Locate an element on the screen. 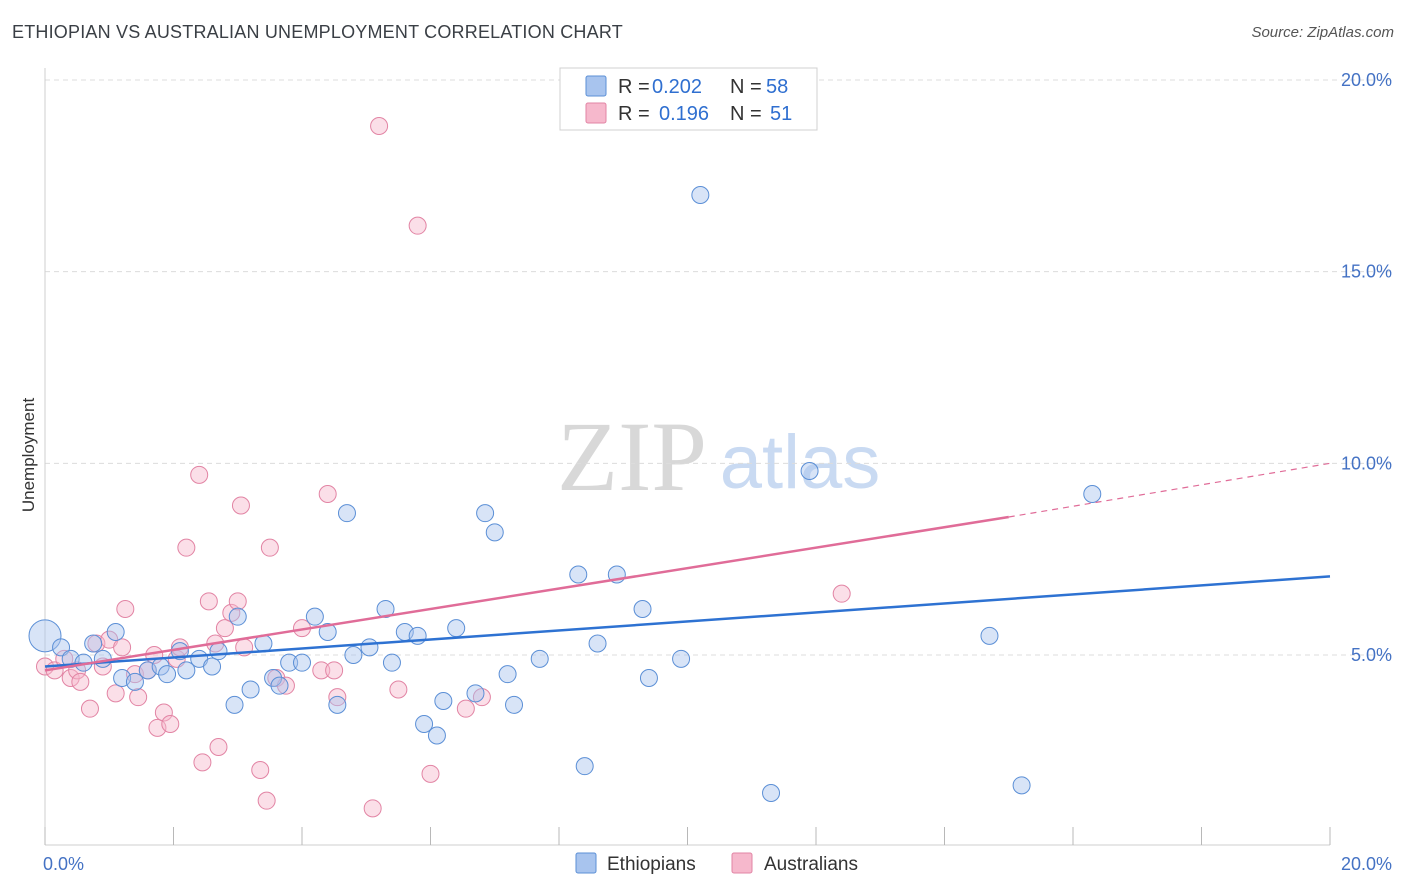  y-tick-label-3: 20.0% is located at coordinates (1366, 80).